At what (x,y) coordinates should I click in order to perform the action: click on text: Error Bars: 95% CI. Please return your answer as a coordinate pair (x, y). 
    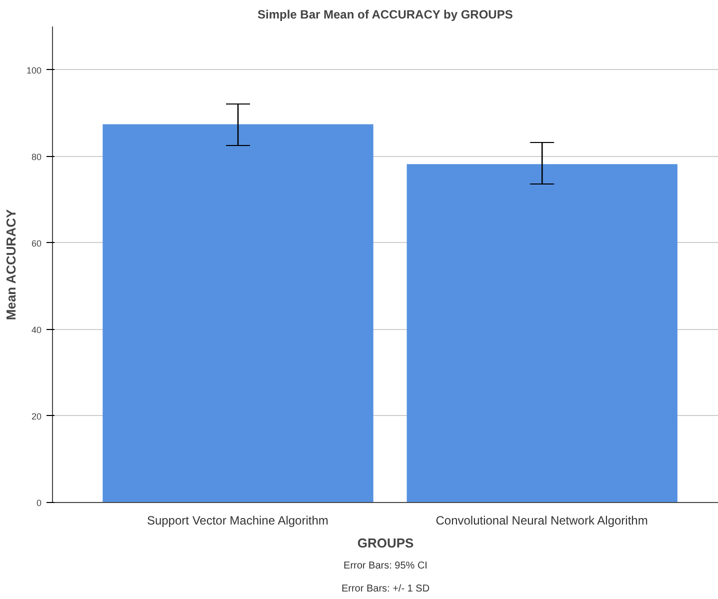
    Looking at the image, I should click on (386, 566).